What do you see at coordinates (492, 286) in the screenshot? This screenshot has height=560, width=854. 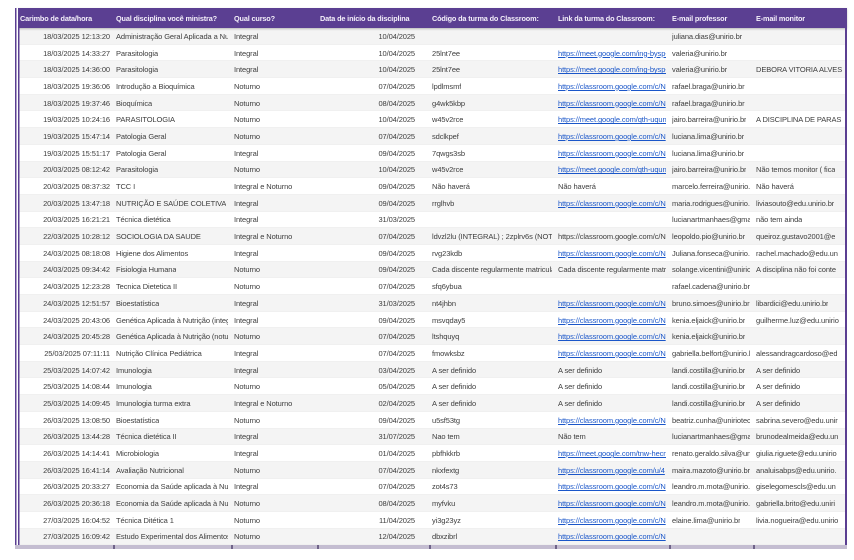 I see `cell-codigo: sfq6ybua` at bounding box center [492, 286].